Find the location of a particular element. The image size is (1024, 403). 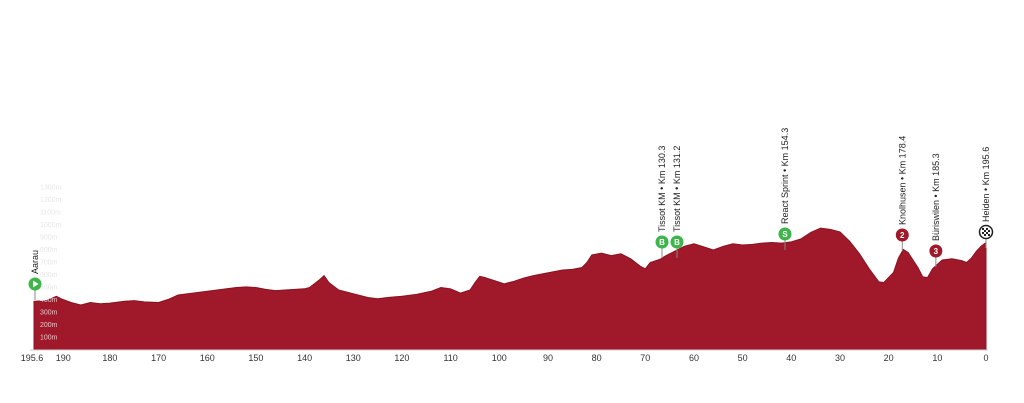

marker-label: Heiden • Km 195.6 is located at coordinates (986, 184).